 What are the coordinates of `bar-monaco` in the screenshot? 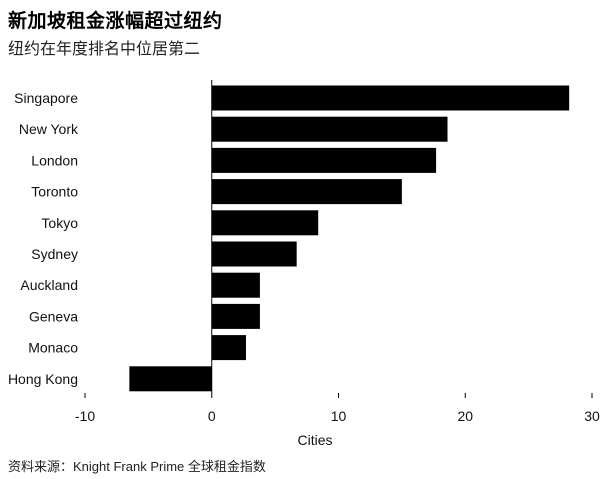 It's located at (228, 348).